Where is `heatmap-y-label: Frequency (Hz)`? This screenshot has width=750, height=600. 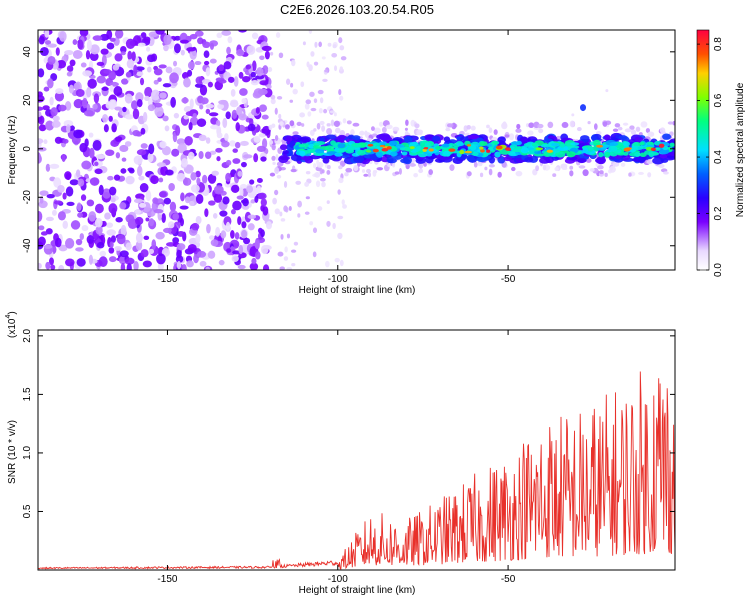
heatmap-y-label: Frequency (Hz) is located at coordinates (12, 150).